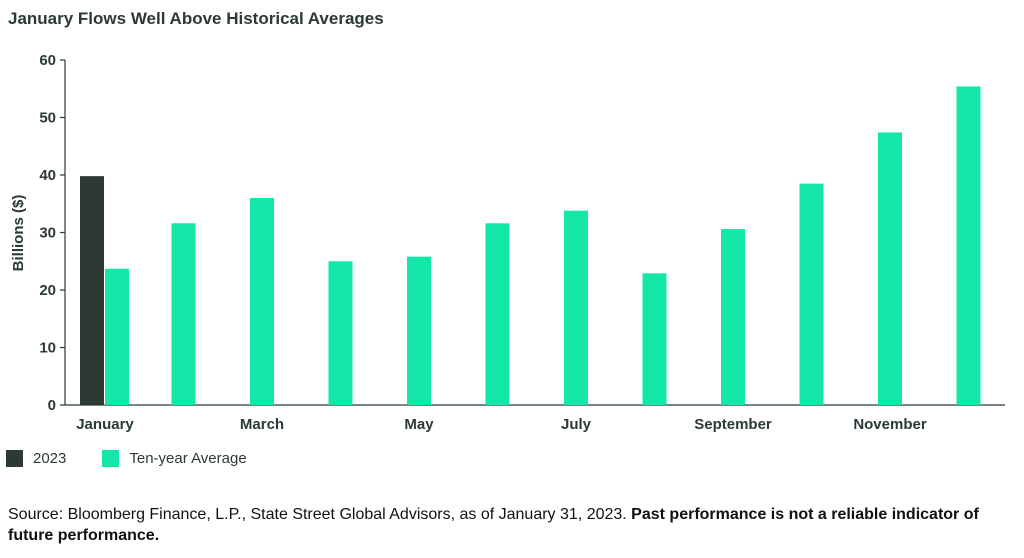  What do you see at coordinates (188, 458) in the screenshot?
I see `legend-label: Ten-year Average` at bounding box center [188, 458].